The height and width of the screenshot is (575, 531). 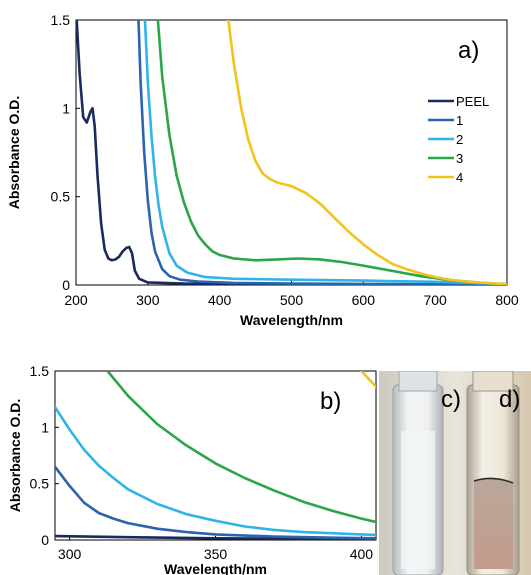 What do you see at coordinates (364, 300) in the screenshot?
I see `x-tick-label: 600` at bounding box center [364, 300].